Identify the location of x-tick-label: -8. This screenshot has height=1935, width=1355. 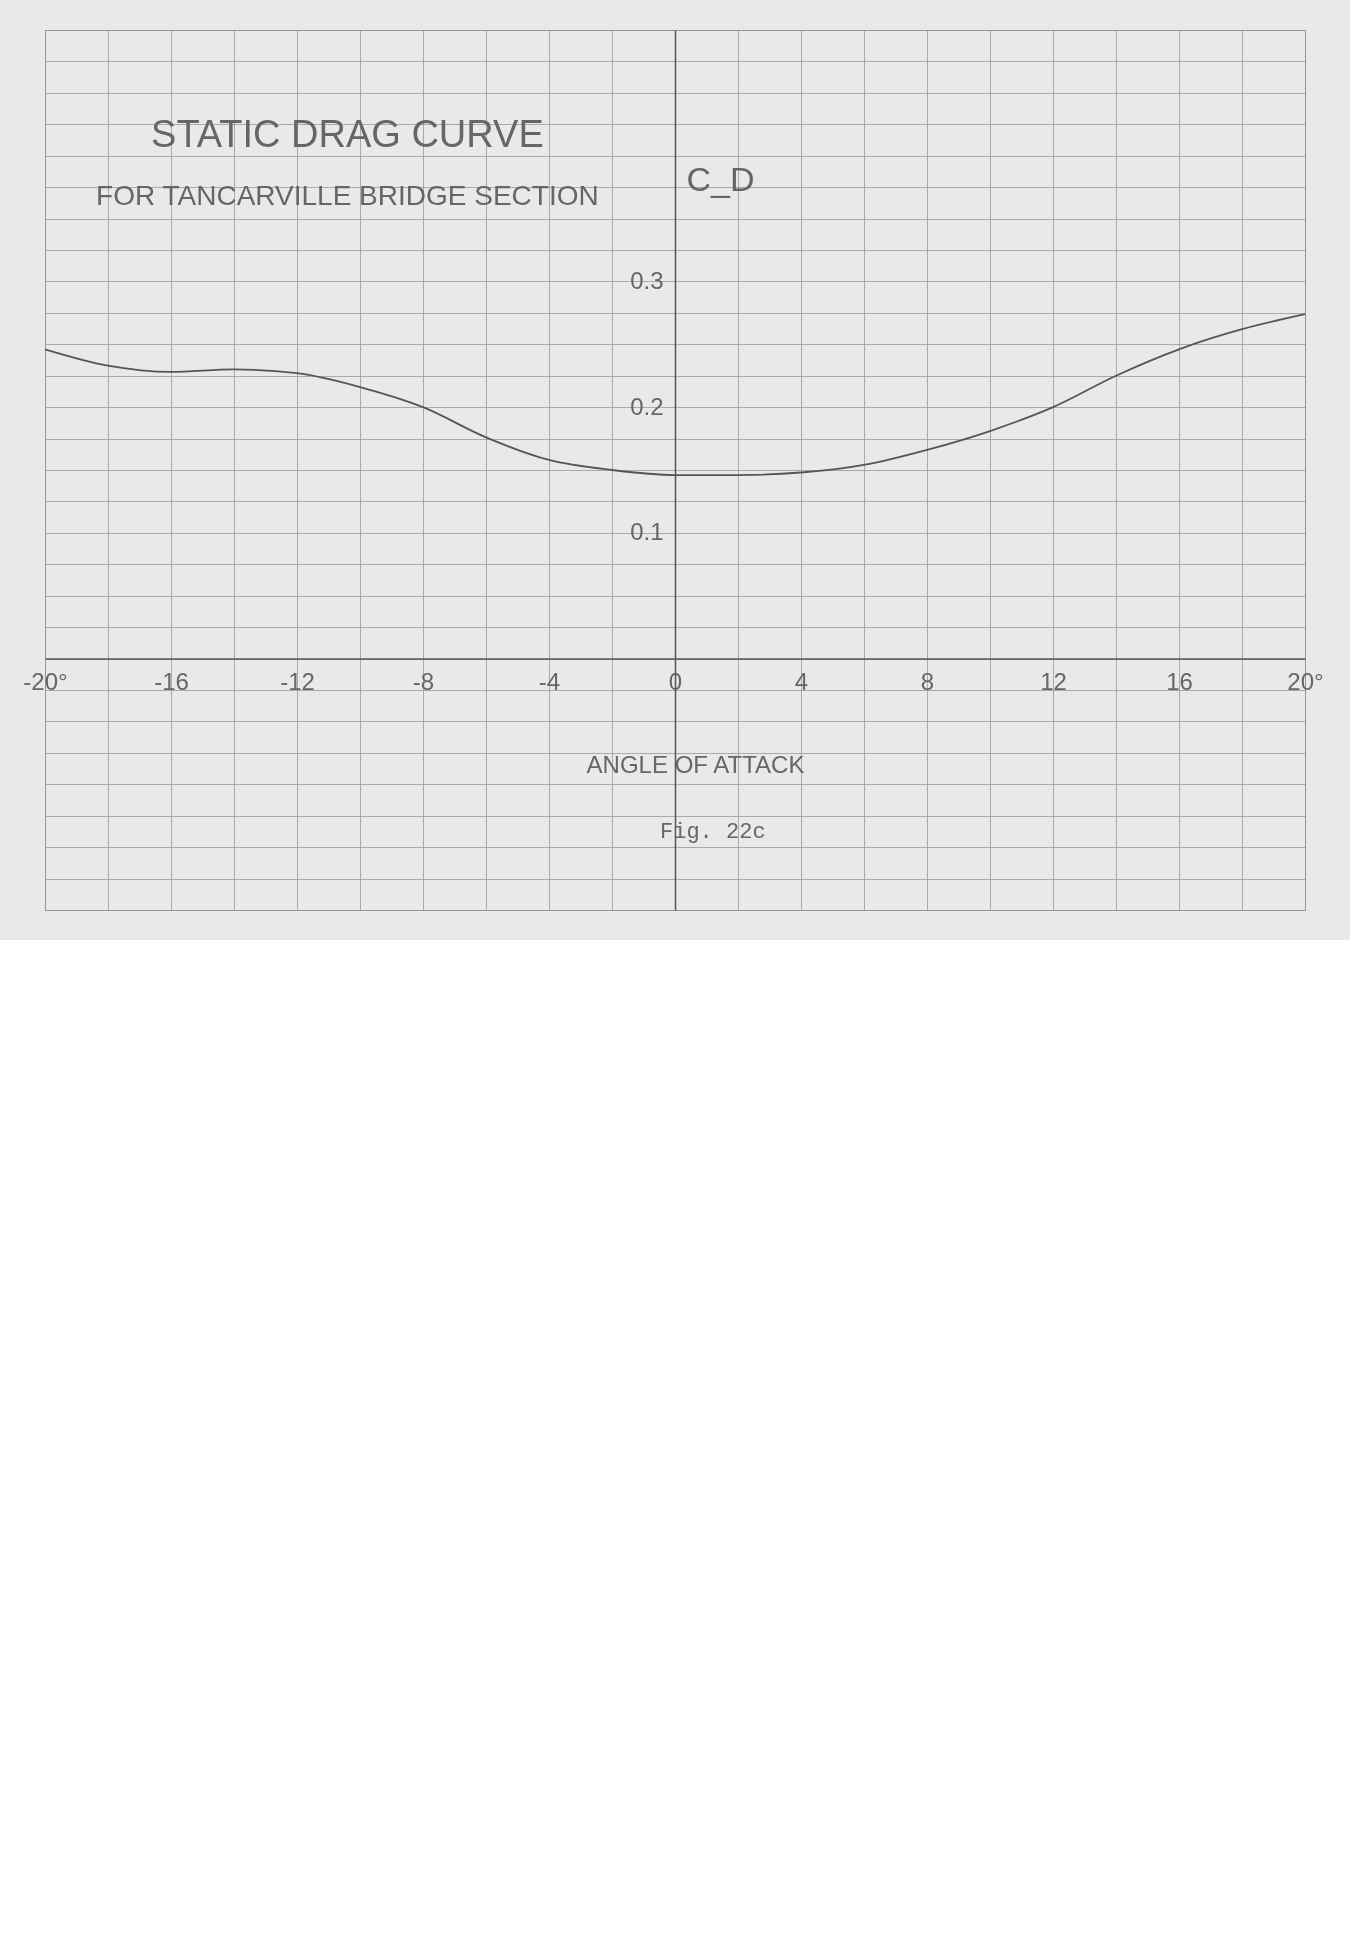
(423, 682).